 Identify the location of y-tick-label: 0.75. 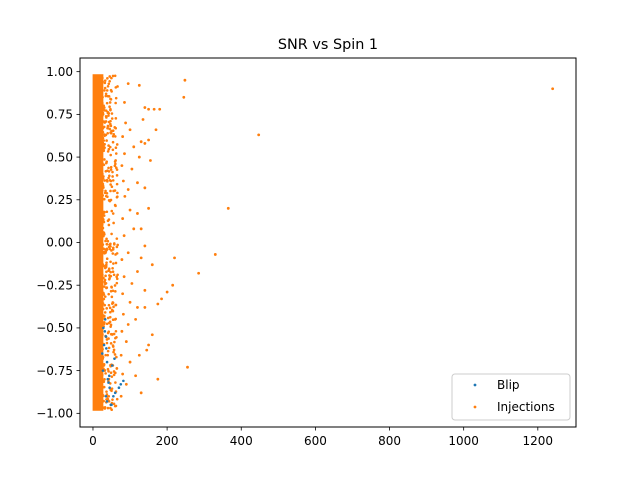
(59, 115).